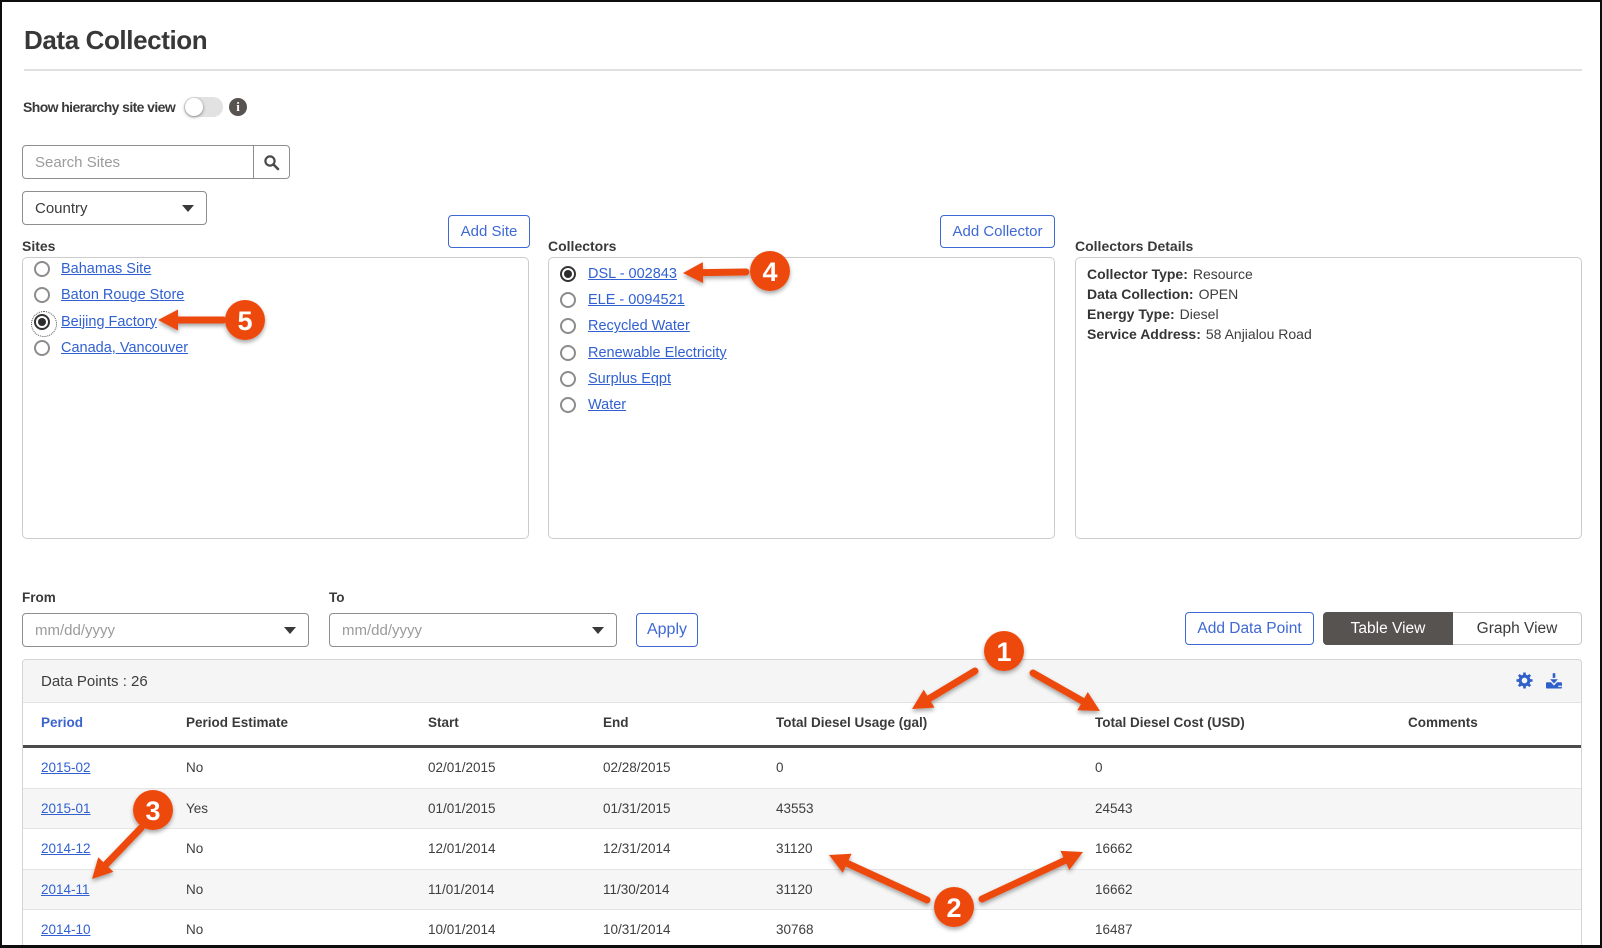  Describe the element at coordinates (801, 379) in the screenshot. I see `list-item: Surplus Eqpt` at that location.